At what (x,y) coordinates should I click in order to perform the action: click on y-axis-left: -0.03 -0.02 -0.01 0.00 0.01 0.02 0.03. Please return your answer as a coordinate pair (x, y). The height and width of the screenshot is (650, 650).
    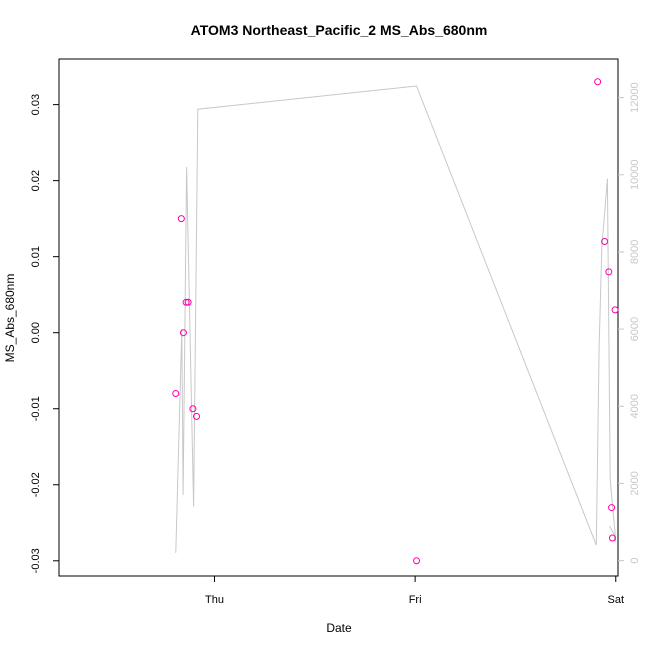
    Looking at the image, I should click on (44, 333).